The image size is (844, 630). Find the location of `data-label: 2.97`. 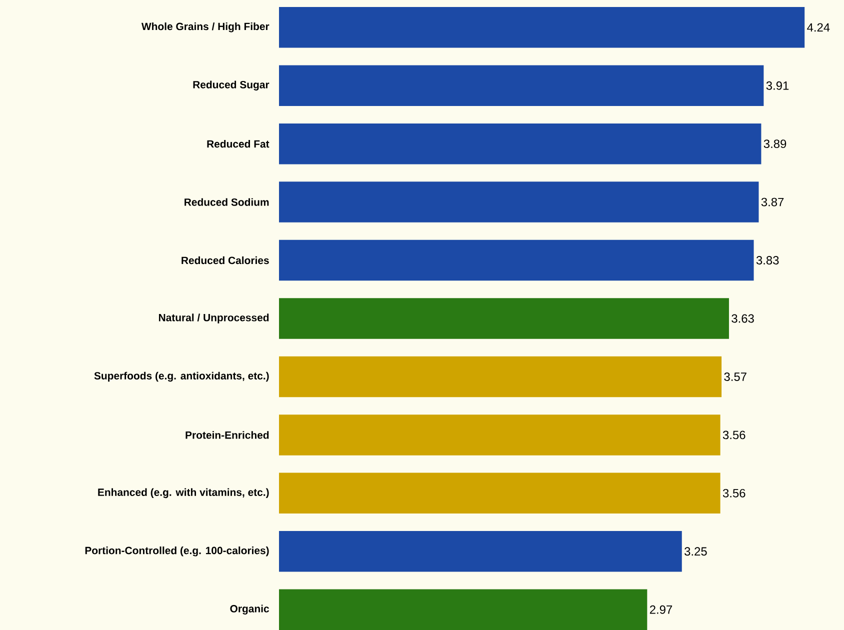

data-label: 2.97 is located at coordinates (661, 609).